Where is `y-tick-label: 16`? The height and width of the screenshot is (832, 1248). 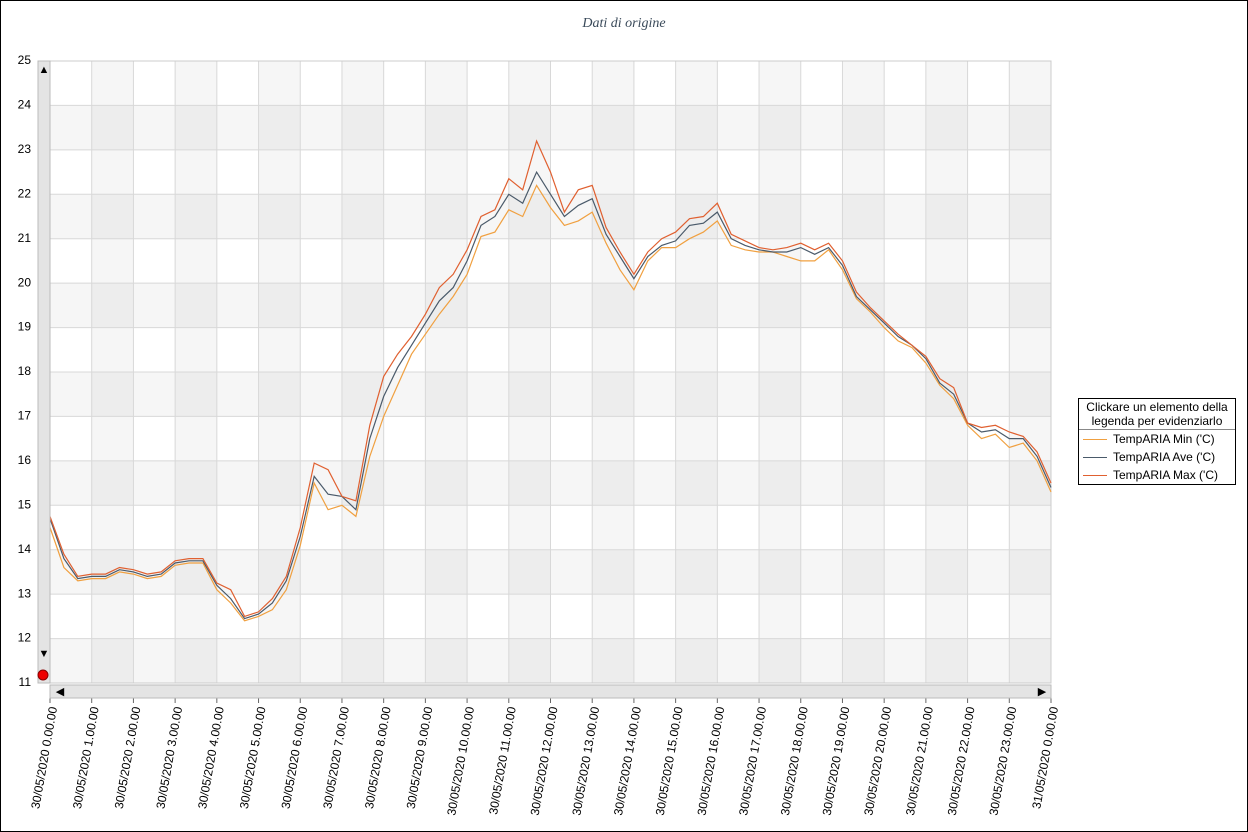
y-tick-label: 16 is located at coordinates (25, 460).